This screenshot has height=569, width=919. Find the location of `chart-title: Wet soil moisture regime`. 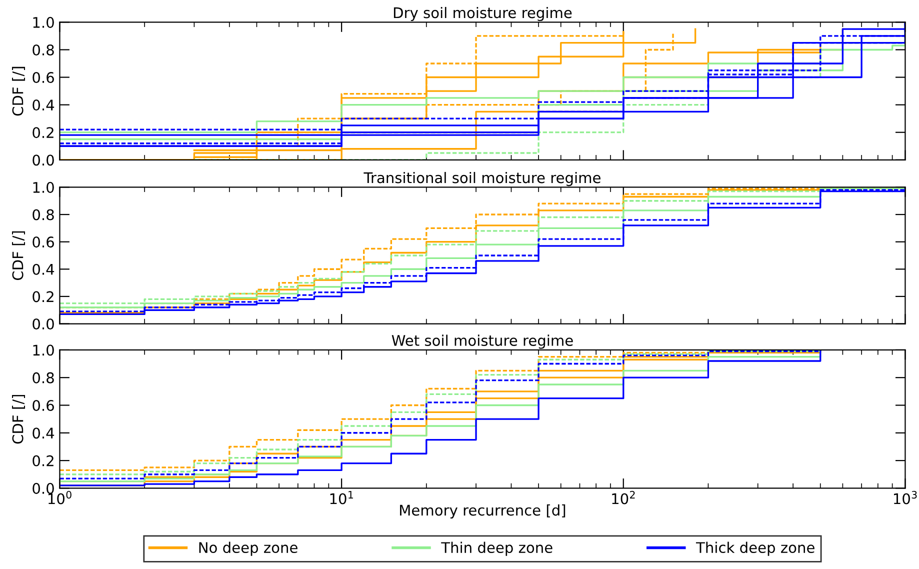

chart-title: Wet soil moisture regime is located at coordinates (482, 341).